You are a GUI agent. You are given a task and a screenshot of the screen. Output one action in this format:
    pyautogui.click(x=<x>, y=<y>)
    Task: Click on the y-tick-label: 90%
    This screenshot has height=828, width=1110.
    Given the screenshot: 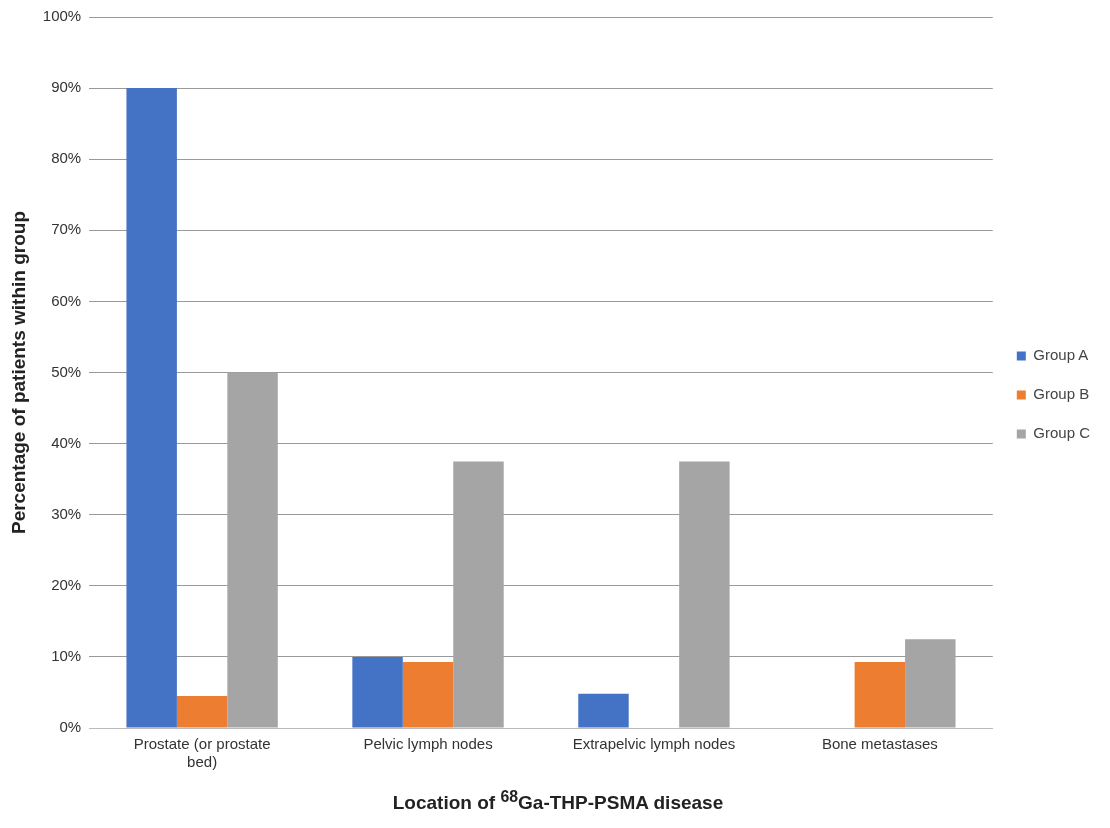 What is the action you would take?
    pyautogui.click(x=66, y=87)
    